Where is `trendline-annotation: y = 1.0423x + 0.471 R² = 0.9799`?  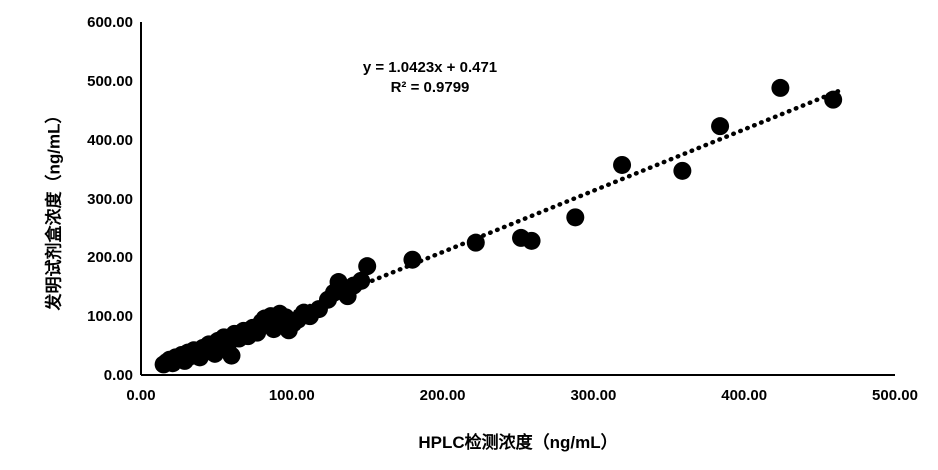 trendline-annotation: y = 1.0423x + 0.471 R² = 0.9799 is located at coordinates (430, 78).